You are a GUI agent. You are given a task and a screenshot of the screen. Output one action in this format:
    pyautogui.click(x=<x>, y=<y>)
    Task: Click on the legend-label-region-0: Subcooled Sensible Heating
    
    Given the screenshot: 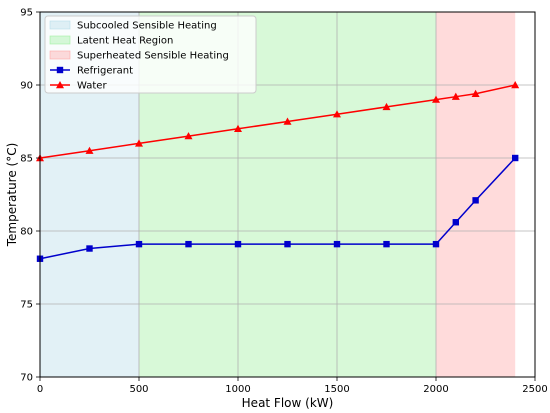 What is the action you would take?
    pyautogui.click(x=147, y=26)
    